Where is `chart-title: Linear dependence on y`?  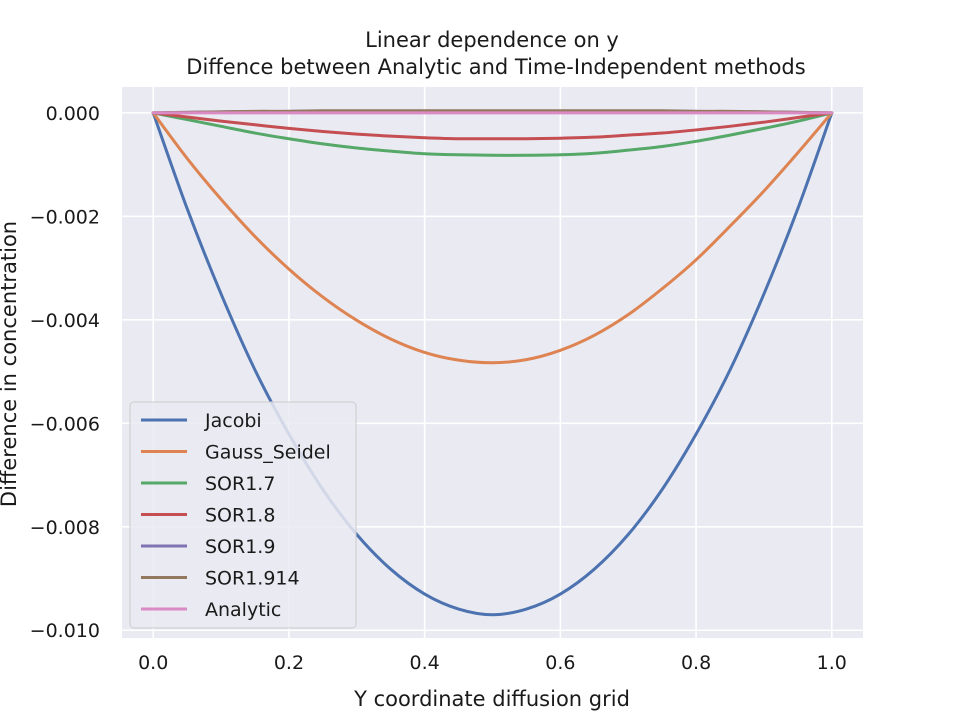 chart-title: Linear dependence on y is located at coordinates (492, 40).